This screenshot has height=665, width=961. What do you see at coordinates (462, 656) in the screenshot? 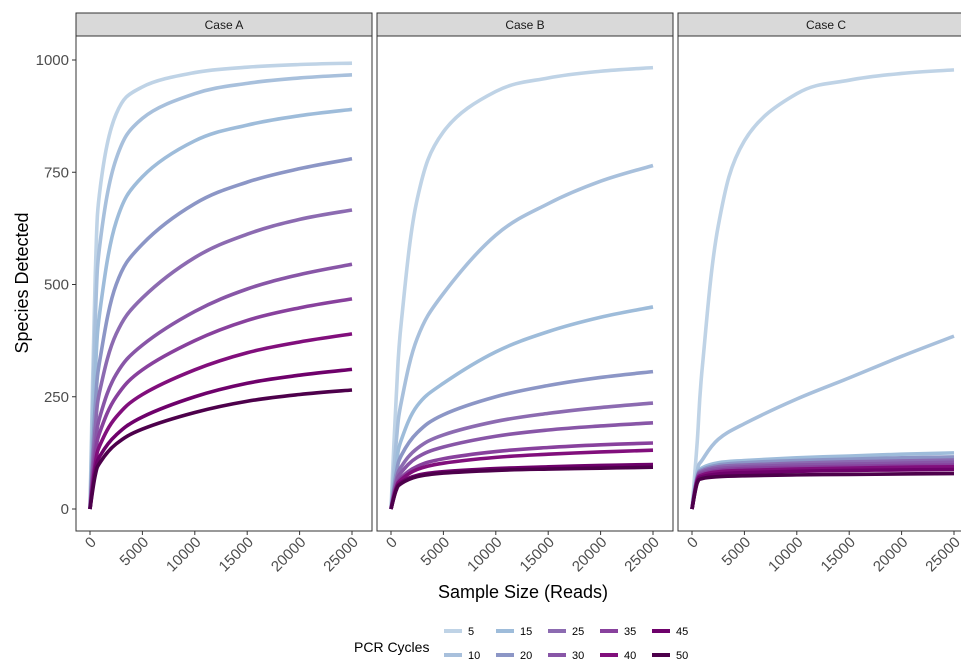
I see `legend-item-10: 10` at bounding box center [462, 656].